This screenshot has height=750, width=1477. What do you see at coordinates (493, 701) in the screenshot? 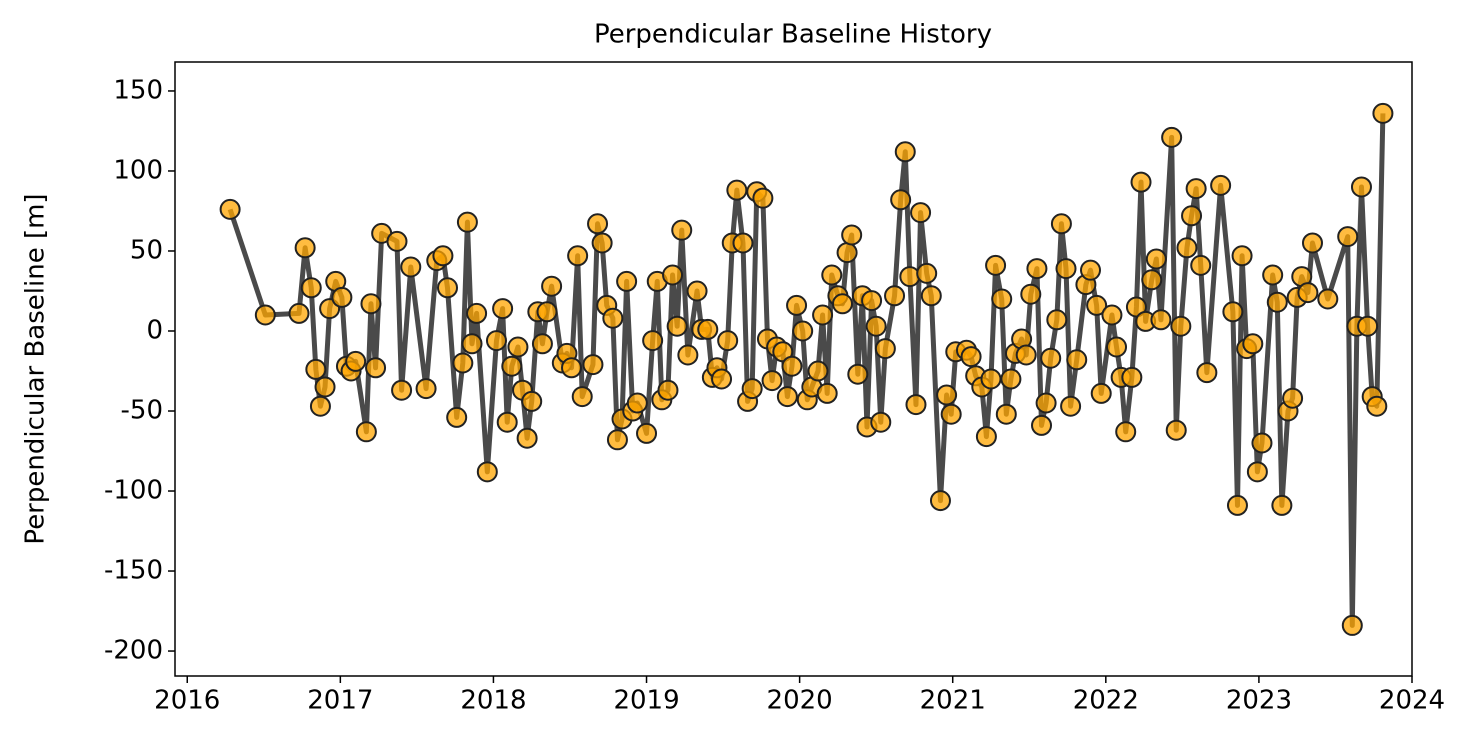
I see `x-tick-label: 2018` at bounding box center [493, 701].